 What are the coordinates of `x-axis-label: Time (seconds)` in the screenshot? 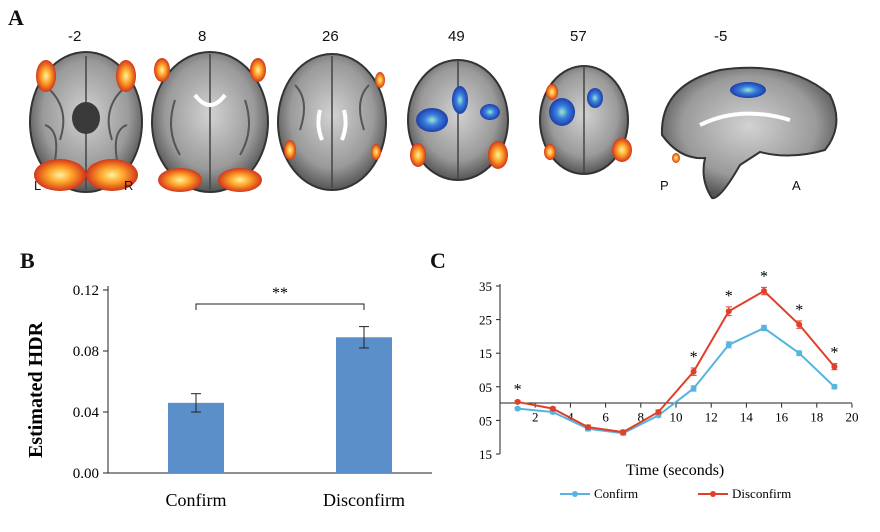 It's located at (675, 470).